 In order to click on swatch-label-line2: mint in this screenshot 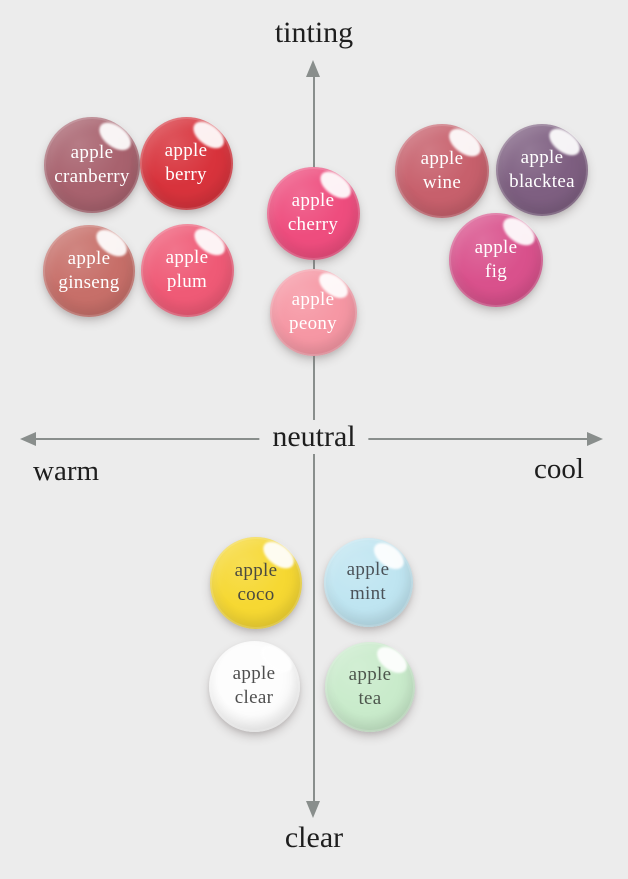, I will do `click(368, 593)`.